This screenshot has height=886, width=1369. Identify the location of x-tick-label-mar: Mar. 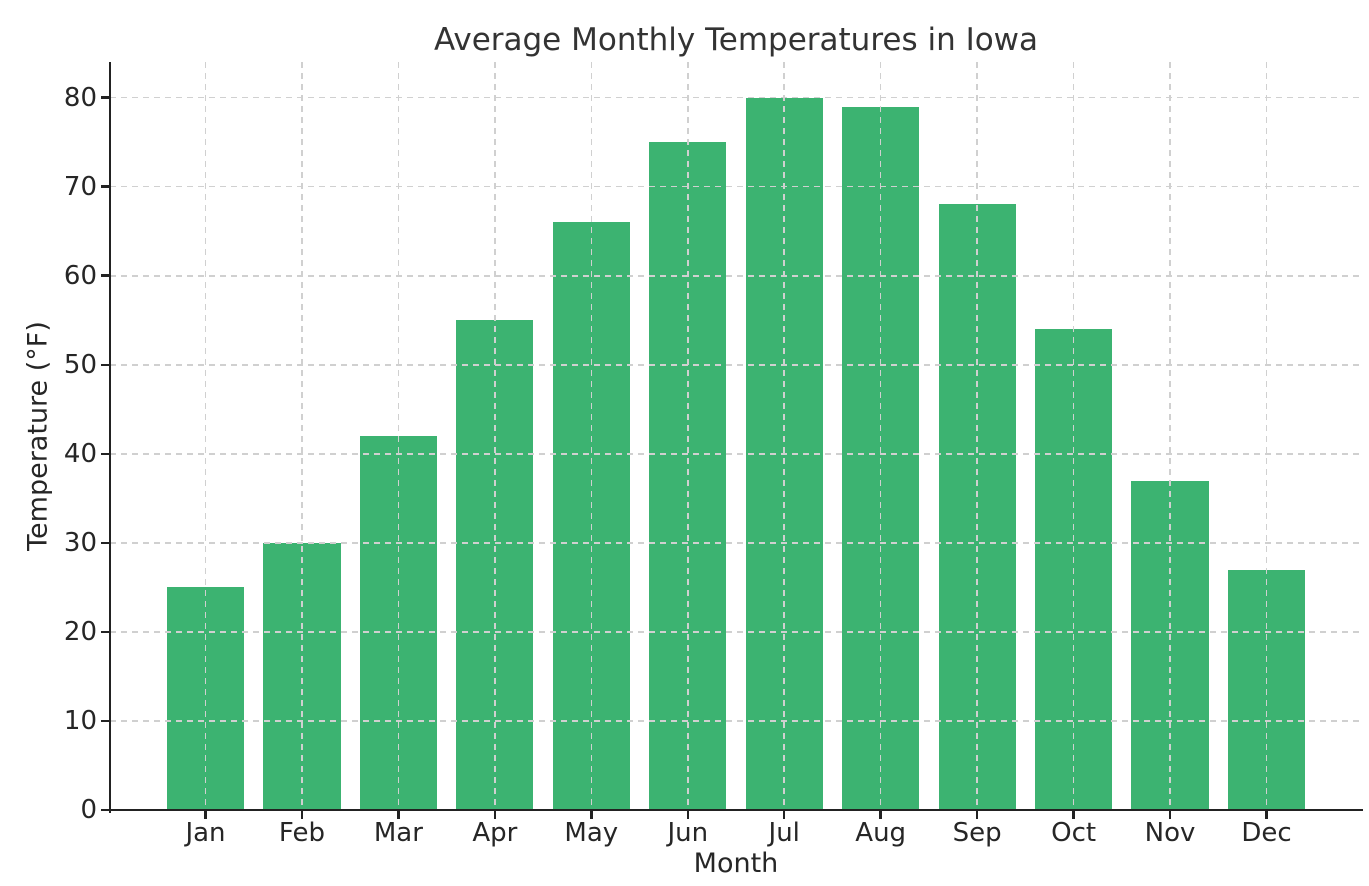
(398, 833).